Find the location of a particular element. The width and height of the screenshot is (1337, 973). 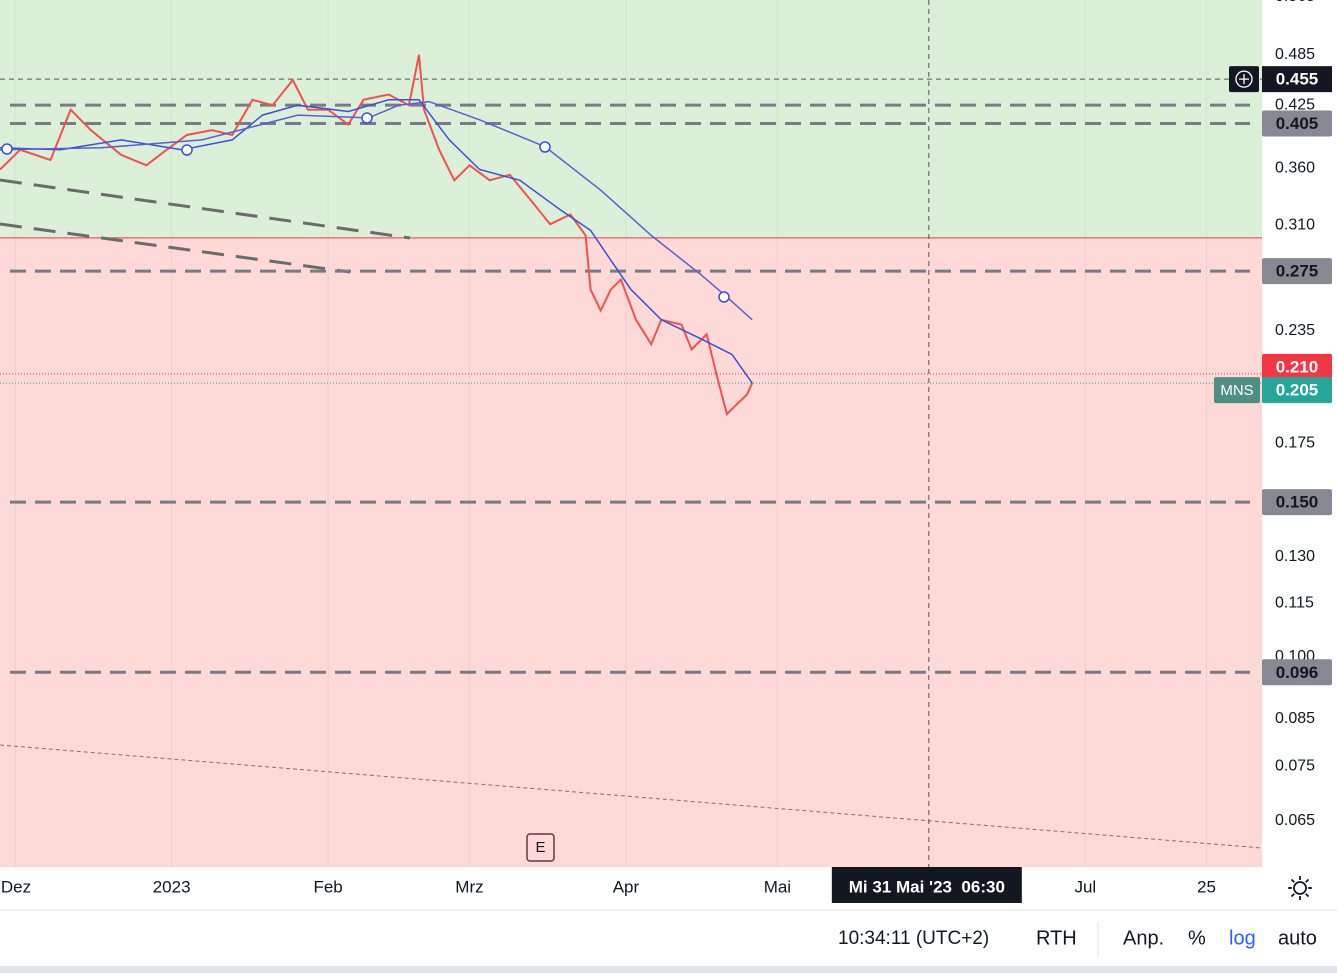

x-tick-label: Apr is located at coordinates (626, 886).